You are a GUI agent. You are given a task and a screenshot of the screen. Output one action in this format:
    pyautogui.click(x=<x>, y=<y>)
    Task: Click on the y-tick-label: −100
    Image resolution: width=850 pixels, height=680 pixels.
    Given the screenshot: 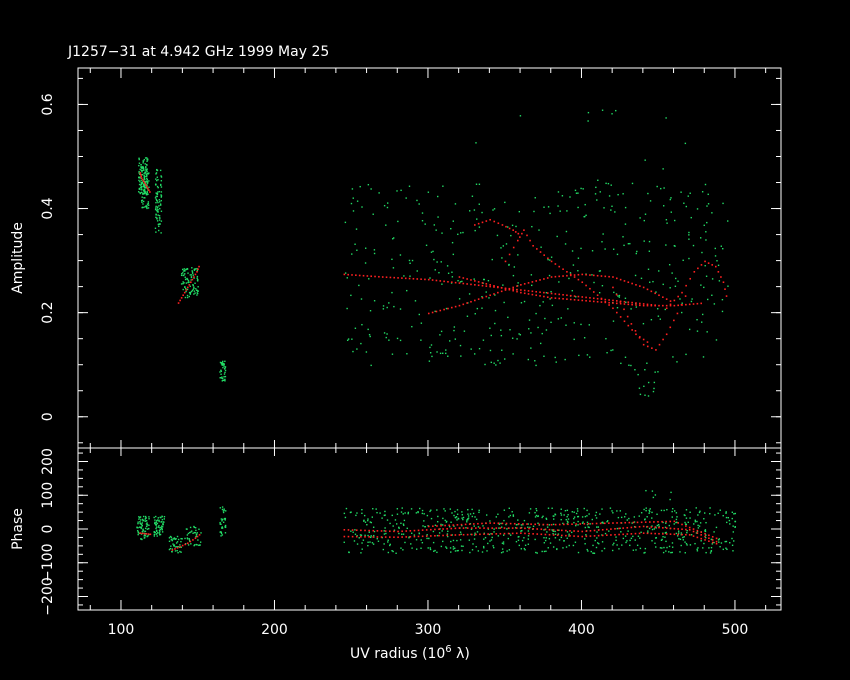 What is the action you would take?
    pyautogui.click(x=48, y=563)
    